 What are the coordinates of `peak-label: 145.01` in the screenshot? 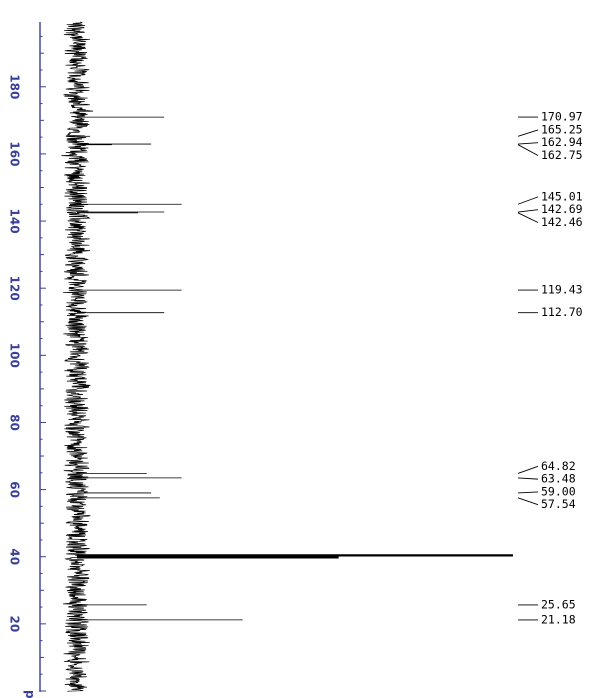 It's located at (562, 196).